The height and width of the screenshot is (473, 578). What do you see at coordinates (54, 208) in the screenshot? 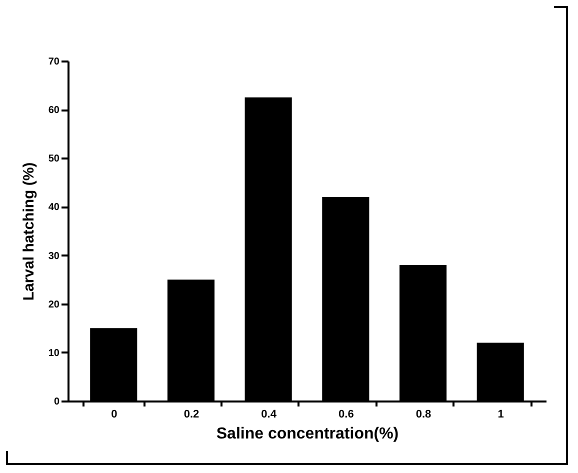
I see `y-tick-label: 40` at bounding box center [54, 208].